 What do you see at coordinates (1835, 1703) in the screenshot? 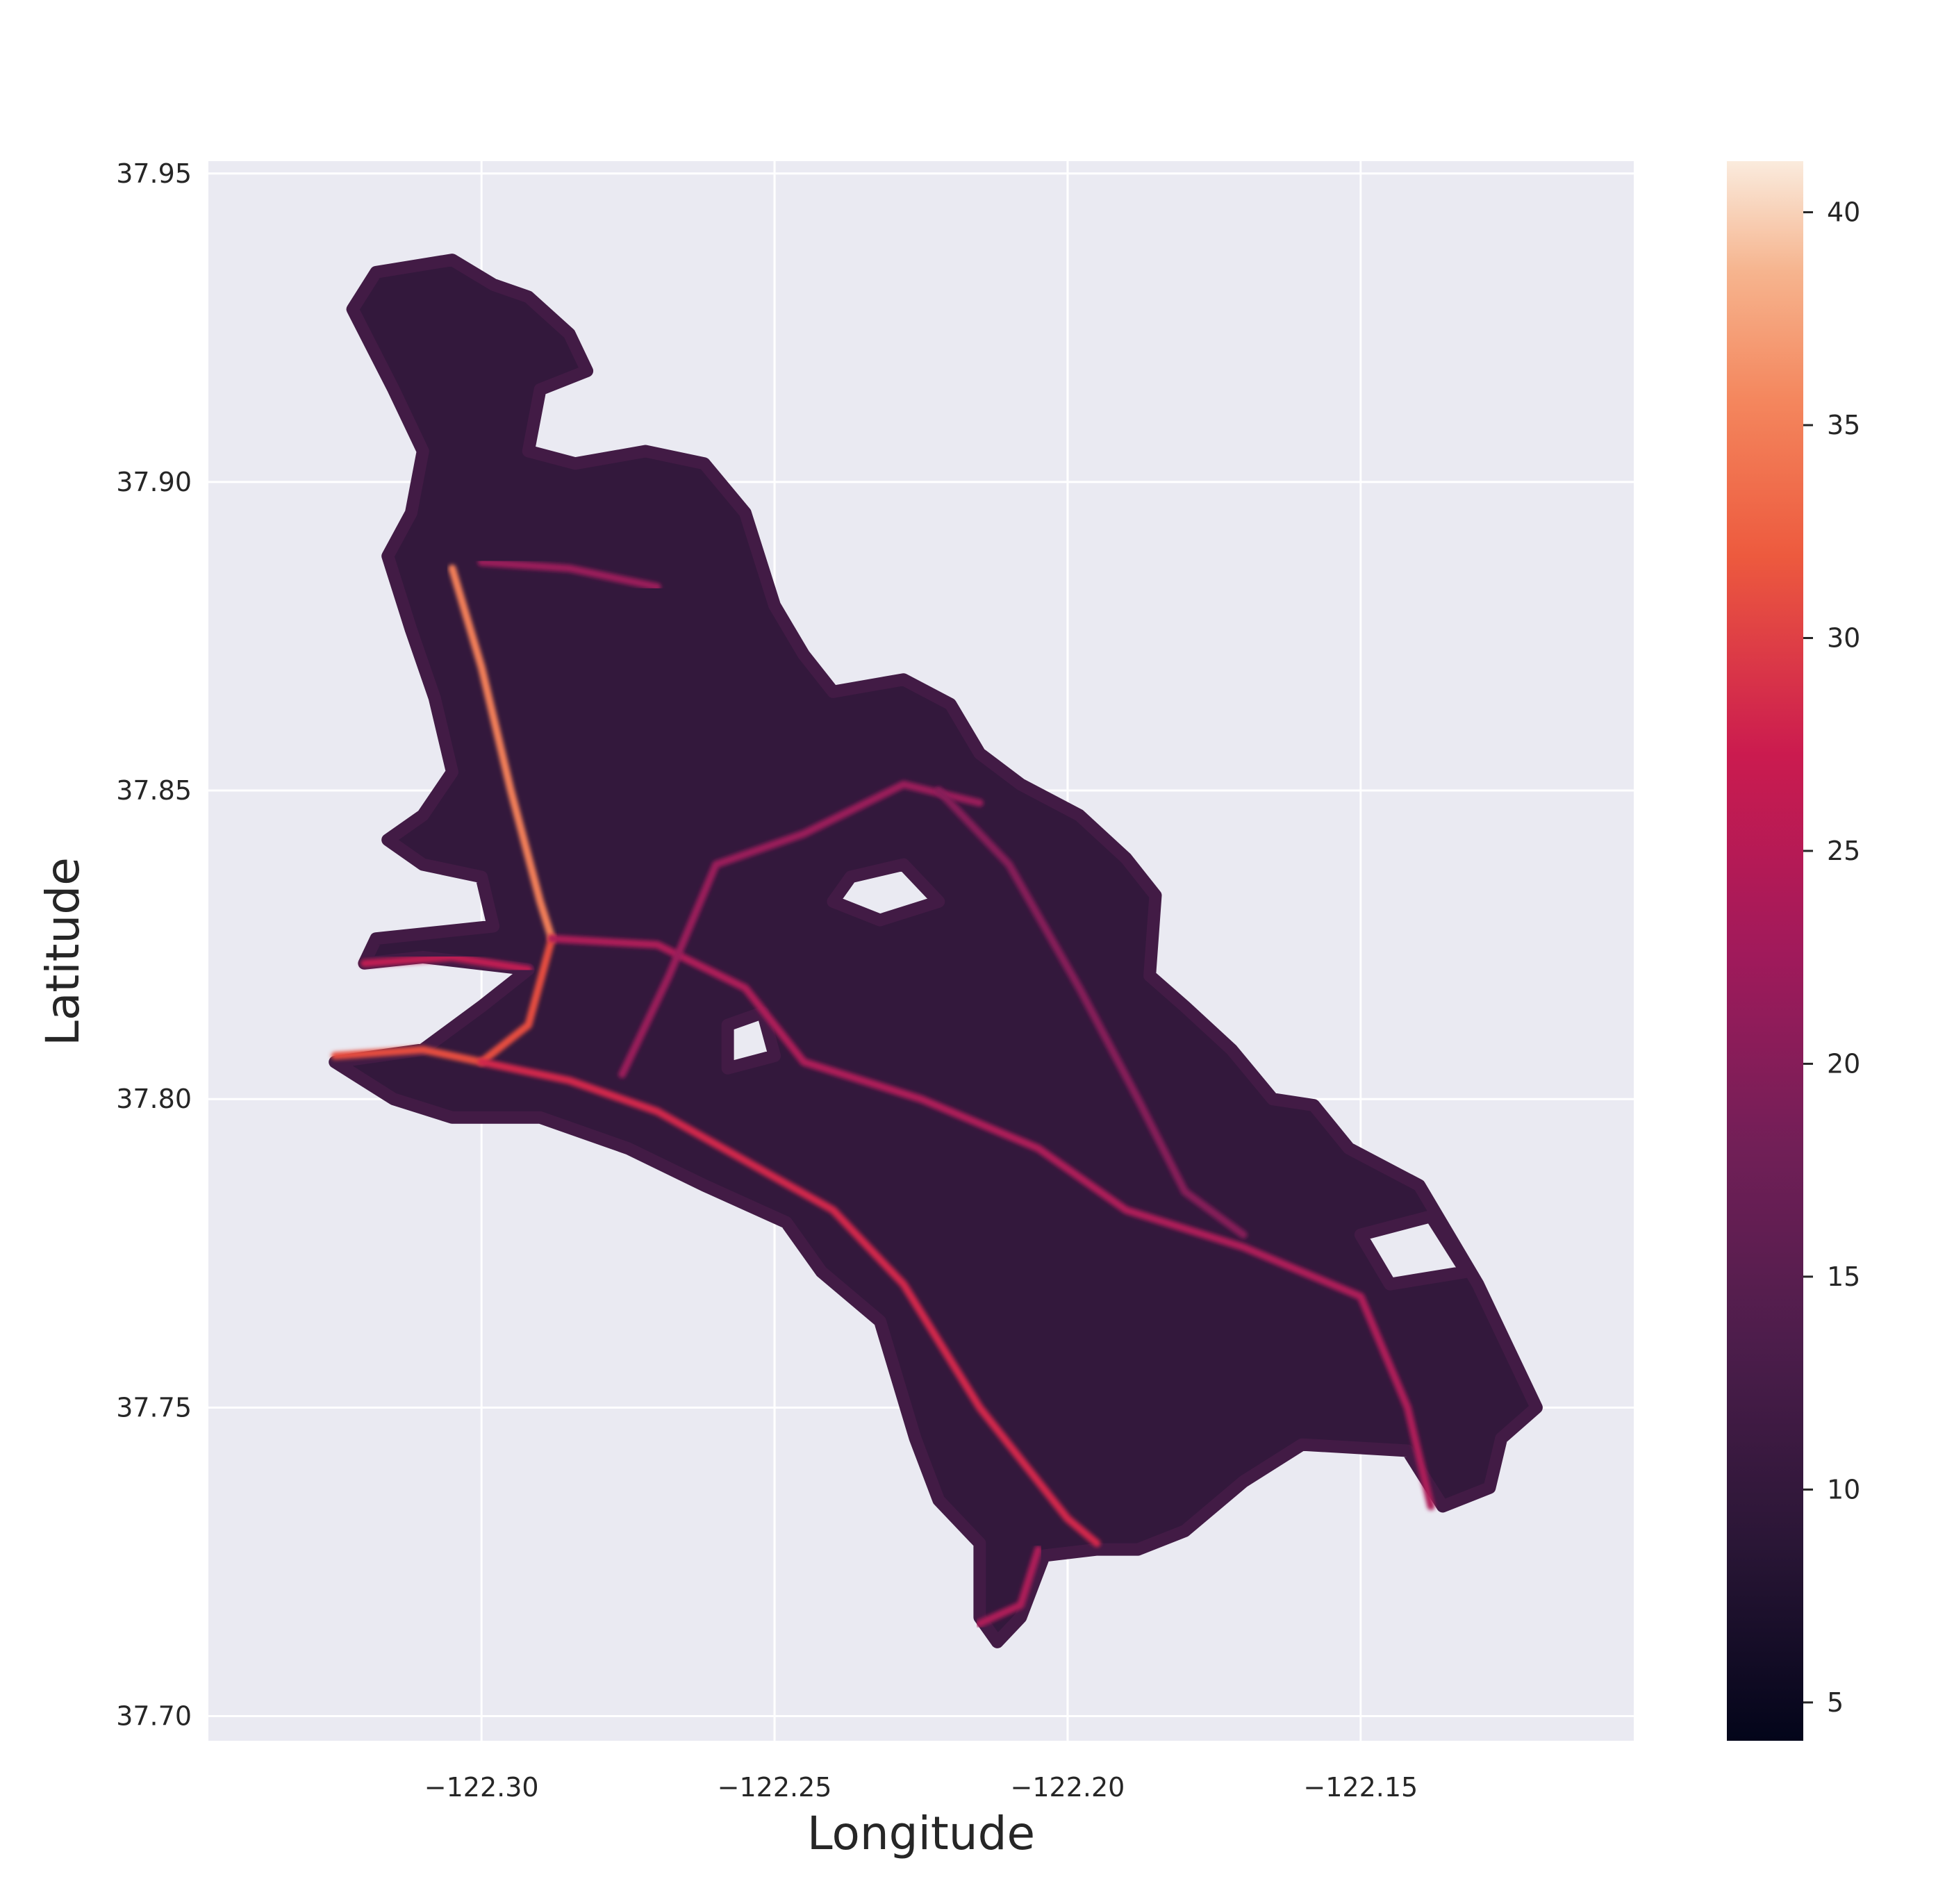
I see `colorbar-tick-label: 5` at bounding box center [1835, 1703].